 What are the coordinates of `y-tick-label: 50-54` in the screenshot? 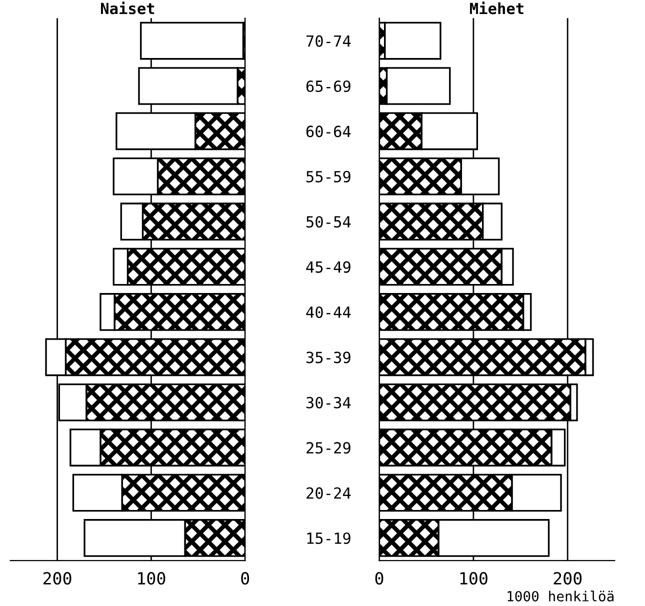 It's located at (328, 222).